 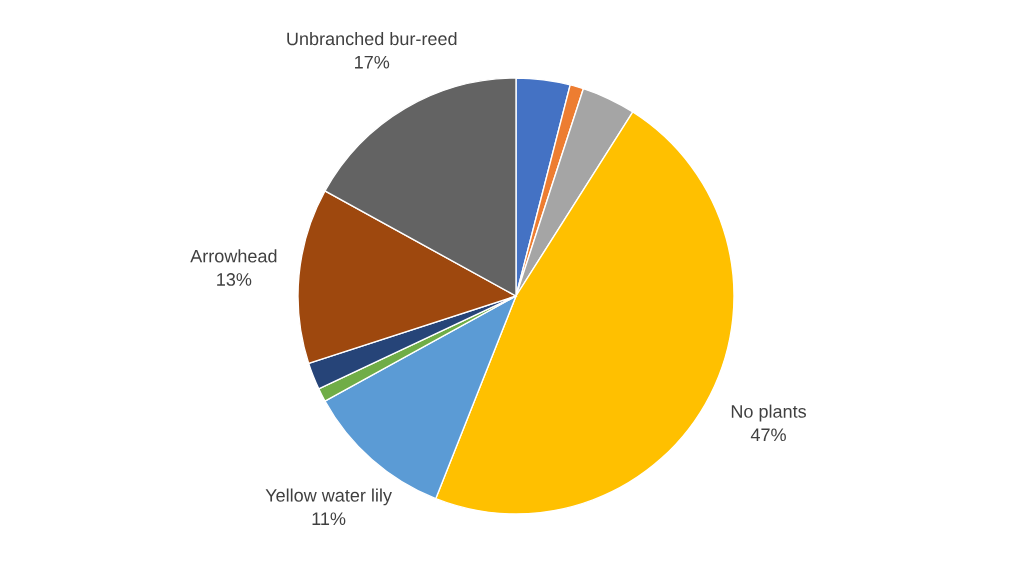 What do you see at coordinates (329, 519) in the screenshot?
I see `data-label: 11%` at bounding box center [329, 519].